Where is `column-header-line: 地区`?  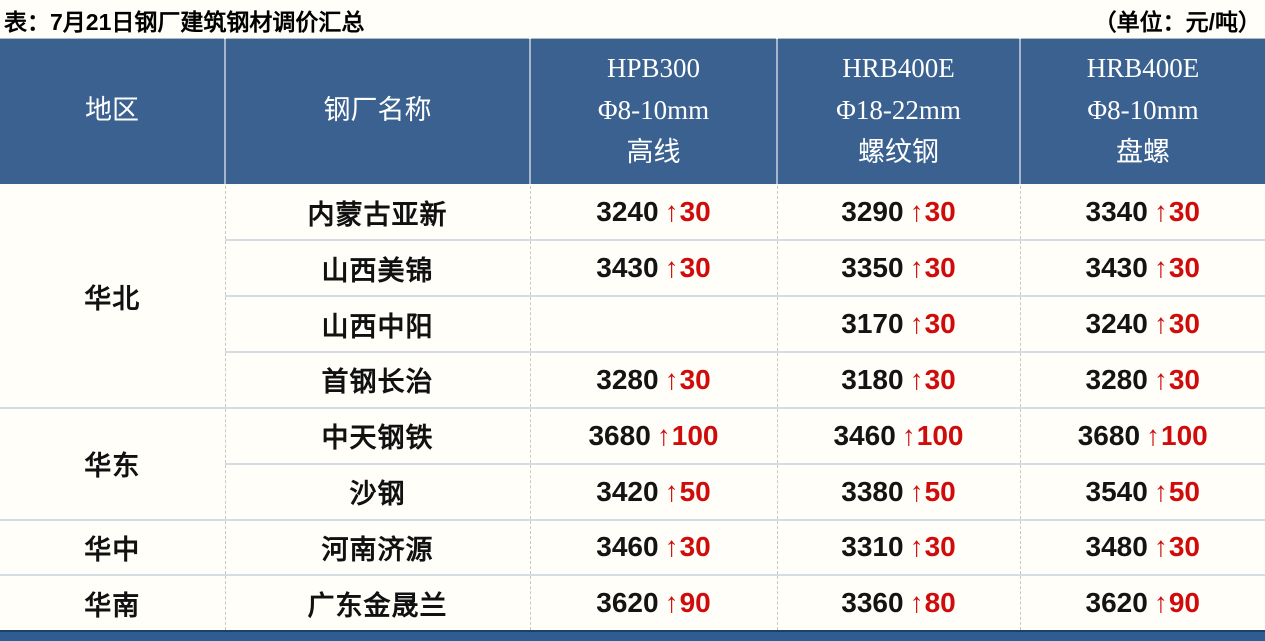 column-header-line: 地区 is located at coordinates (112, 110).